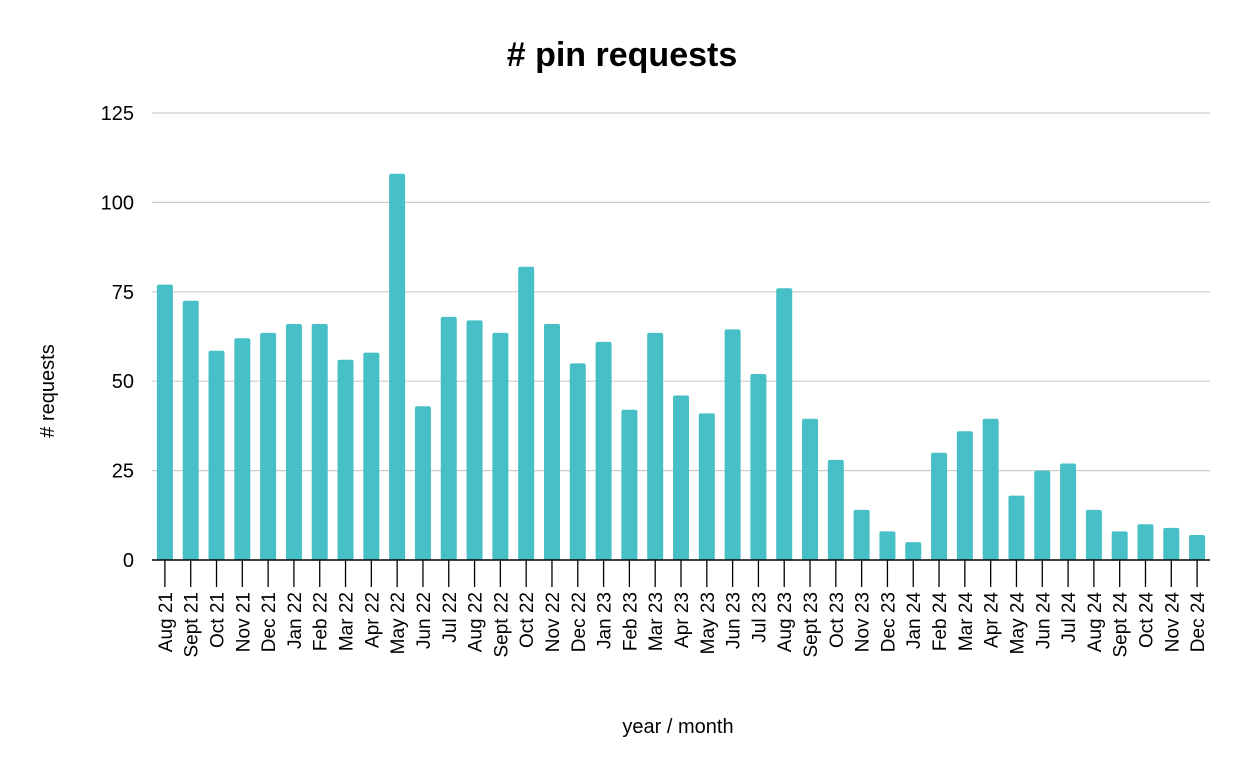 The width and height of the screenshot is (1244, 777). What do you see at coordinates (553, 622) in the screenshot?
I see `x-tick-label: Nov 22` at bounding box center [553, 622].